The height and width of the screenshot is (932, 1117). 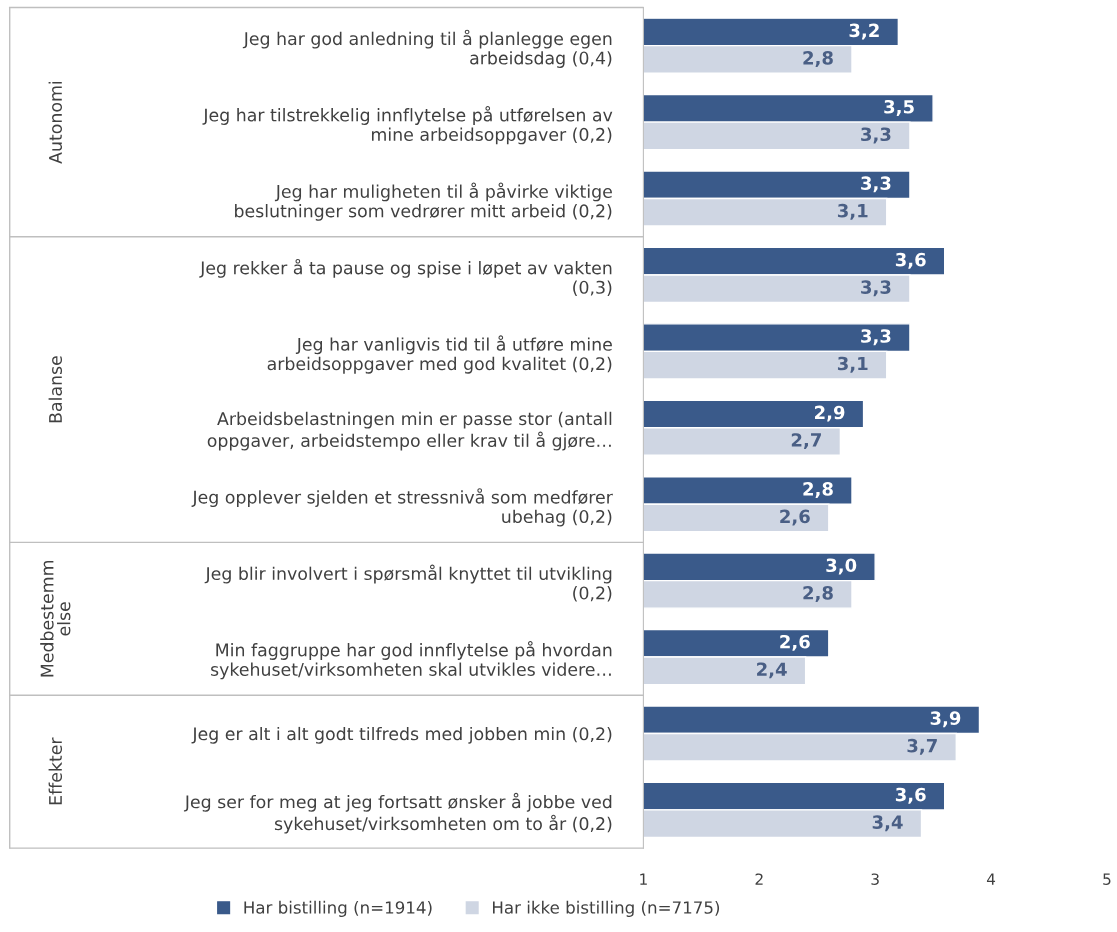 What do you see at coordinates (945, 719) in the screenshot?
I see `data-label: 3,9` at bounding box center [945, 719].